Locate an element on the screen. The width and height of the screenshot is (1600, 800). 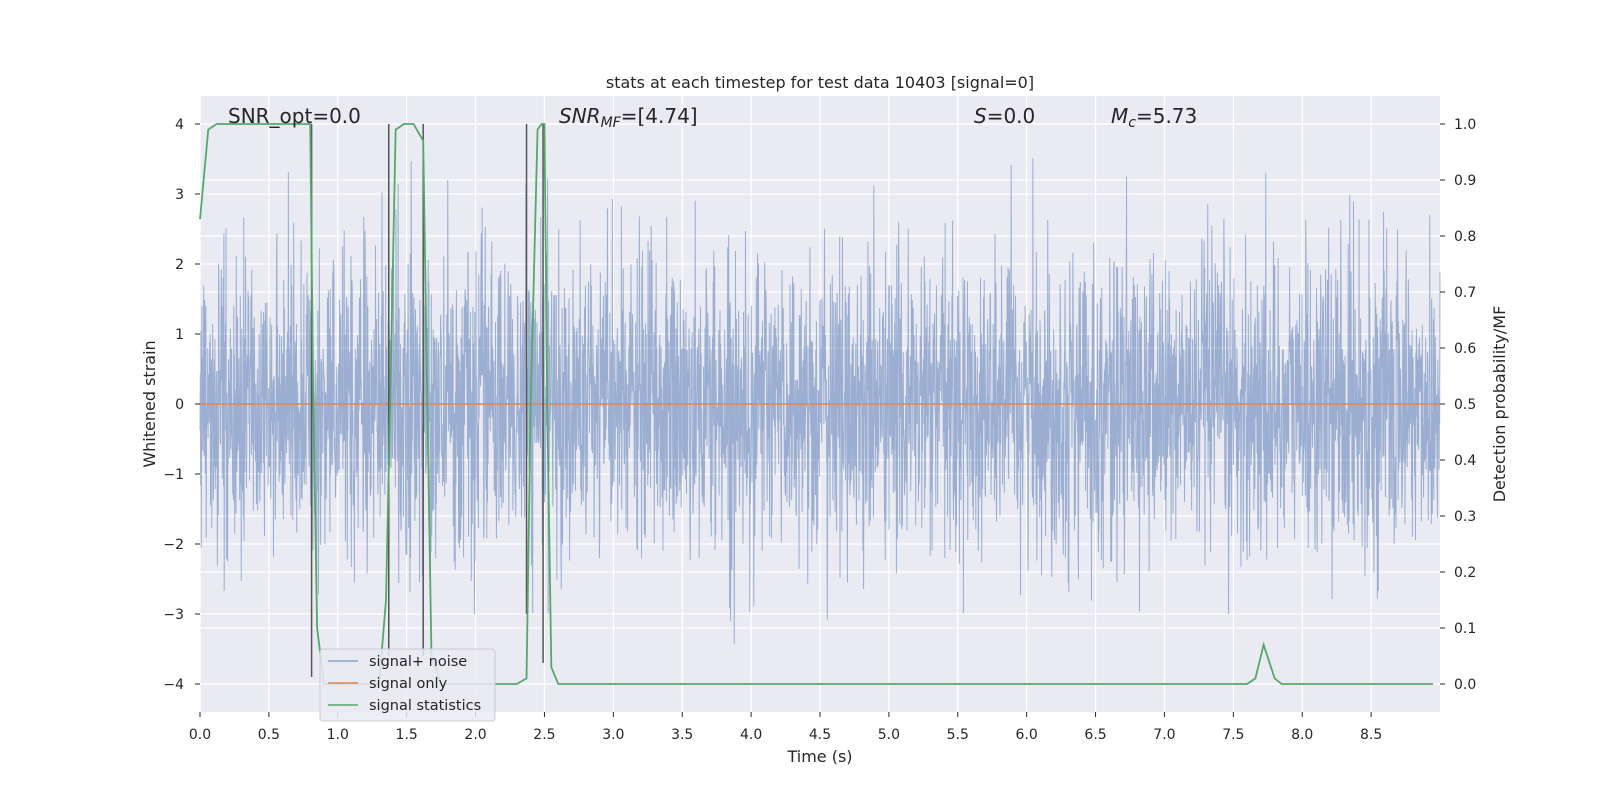
annotation-s: S=0.0 is located at coordinates (1004, 116).